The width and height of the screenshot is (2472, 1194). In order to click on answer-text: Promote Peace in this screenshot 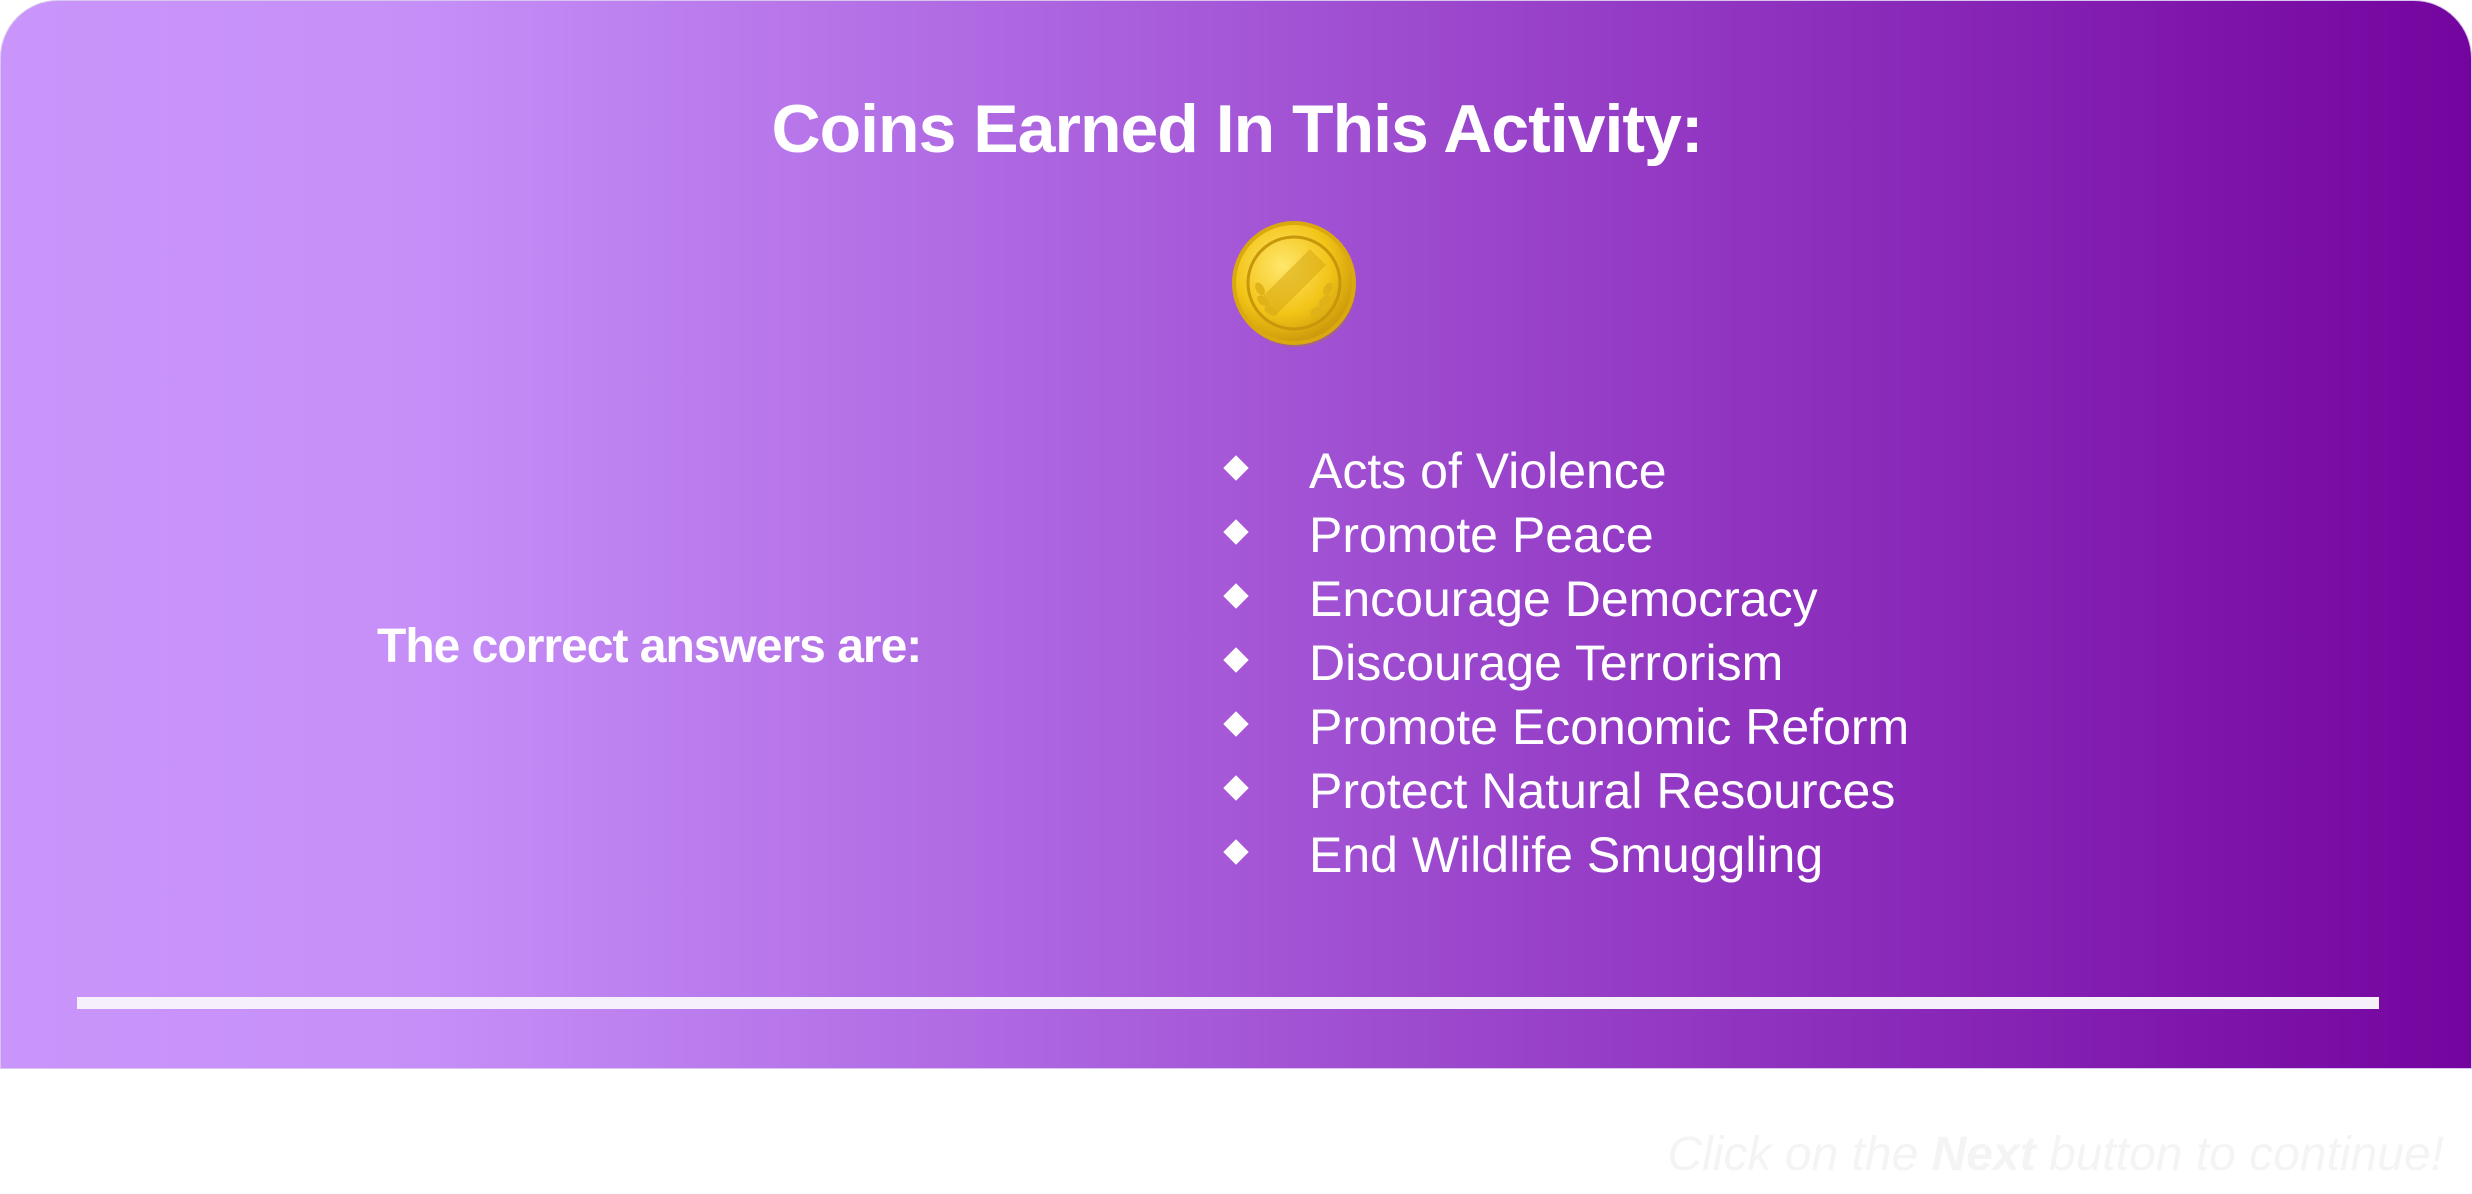, I will do `click(1481, 535)`.